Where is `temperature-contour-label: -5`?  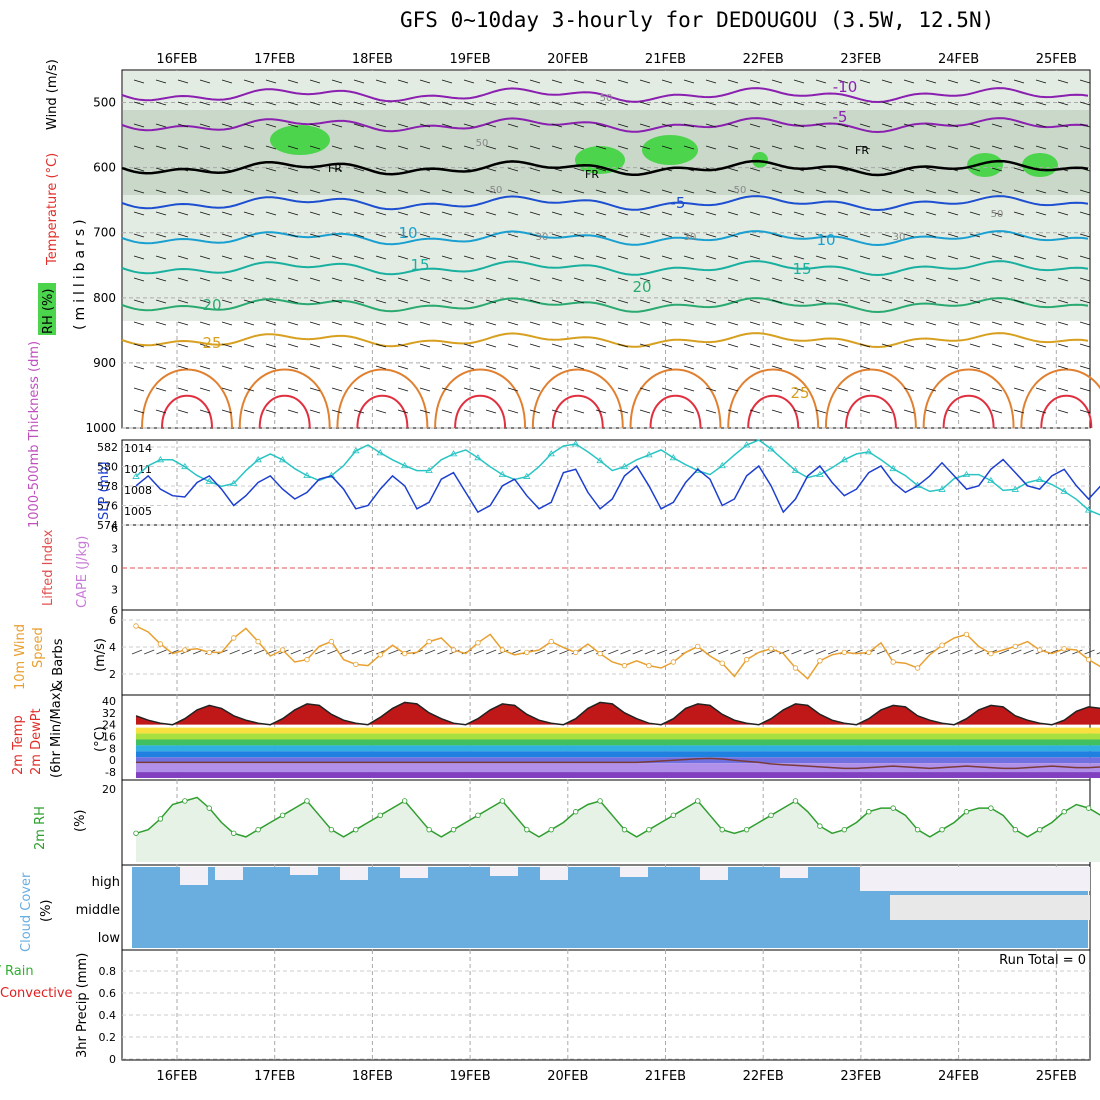 temperature-contour-label: -5 is located at coordinates (678, 203).